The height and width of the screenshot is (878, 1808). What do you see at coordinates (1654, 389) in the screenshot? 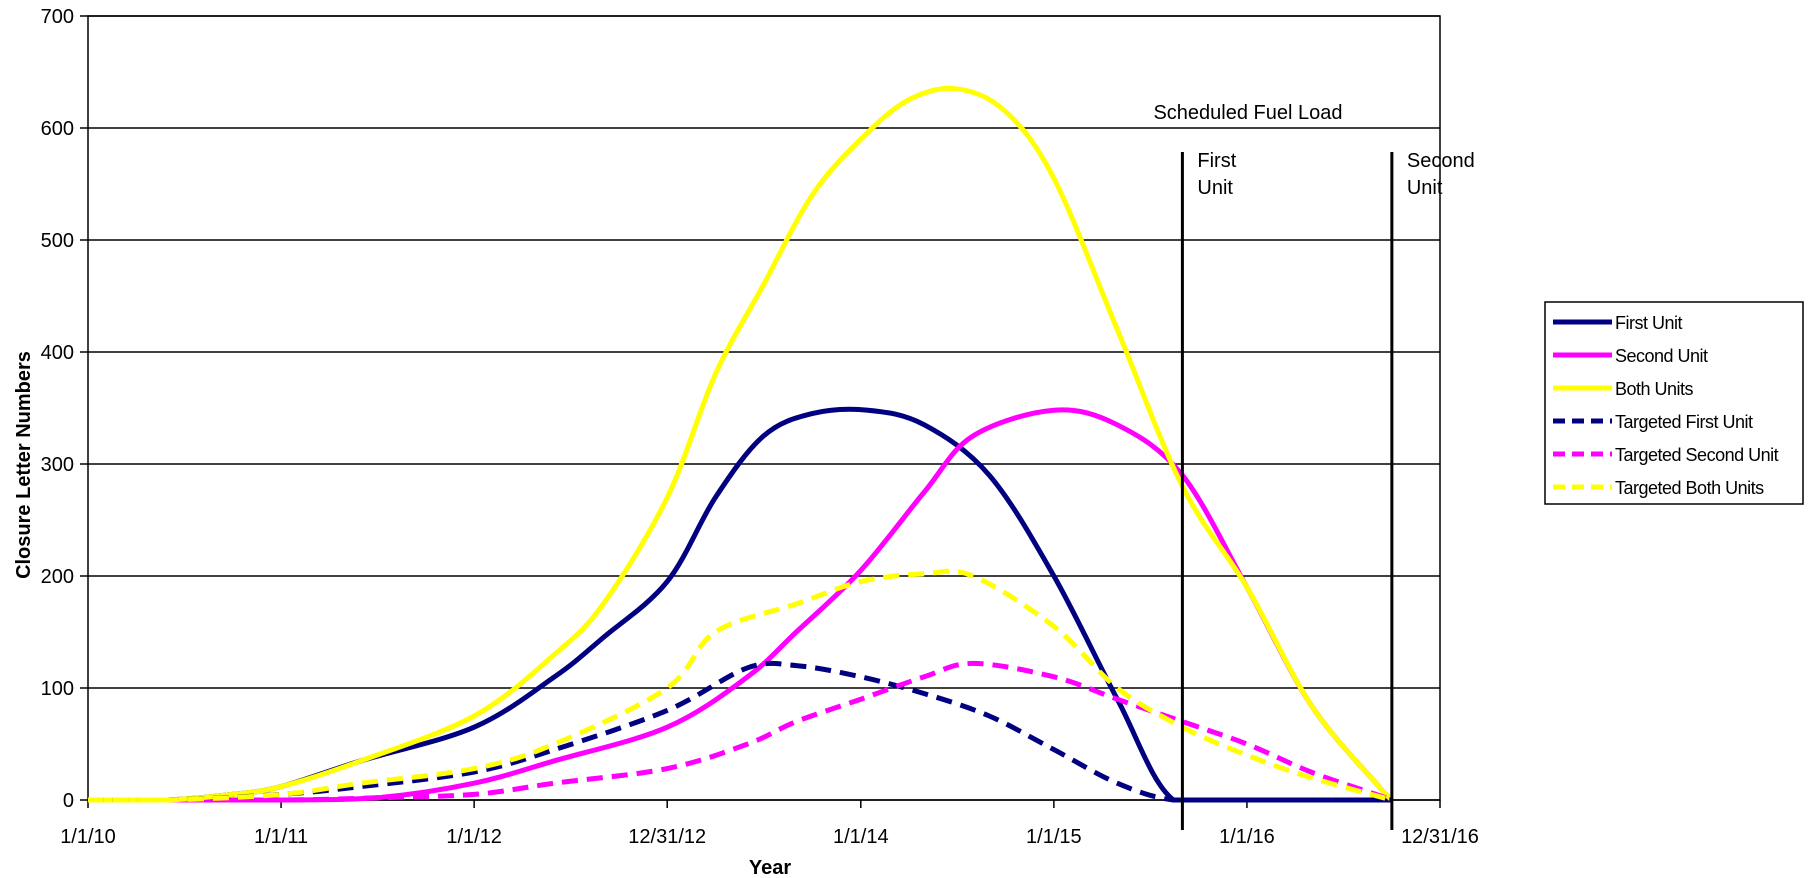
I see `legend-label: Both Units` at bounding box center [1654, 389].